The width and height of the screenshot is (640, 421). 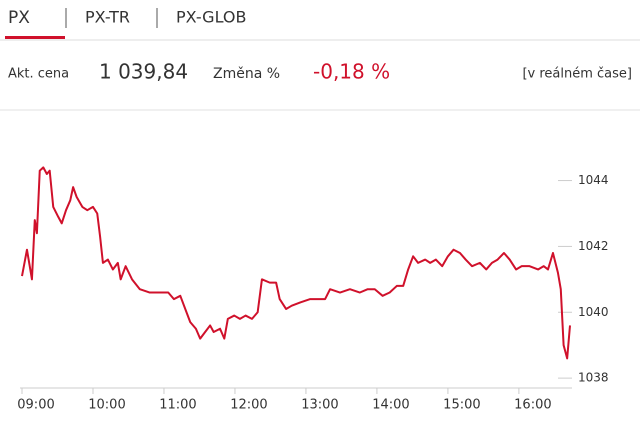 I want to click on change: -0,18 %, so click(x=351, y=72).